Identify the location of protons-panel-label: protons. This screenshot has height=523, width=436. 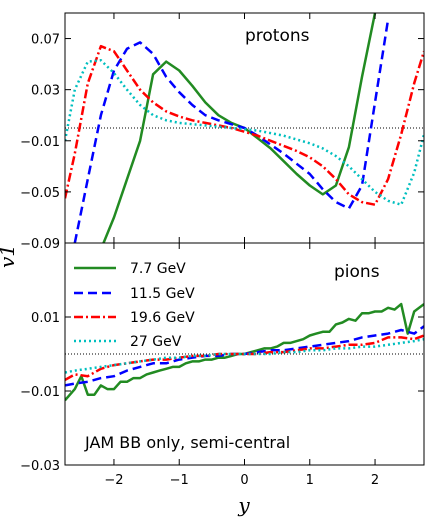
(277, 36).